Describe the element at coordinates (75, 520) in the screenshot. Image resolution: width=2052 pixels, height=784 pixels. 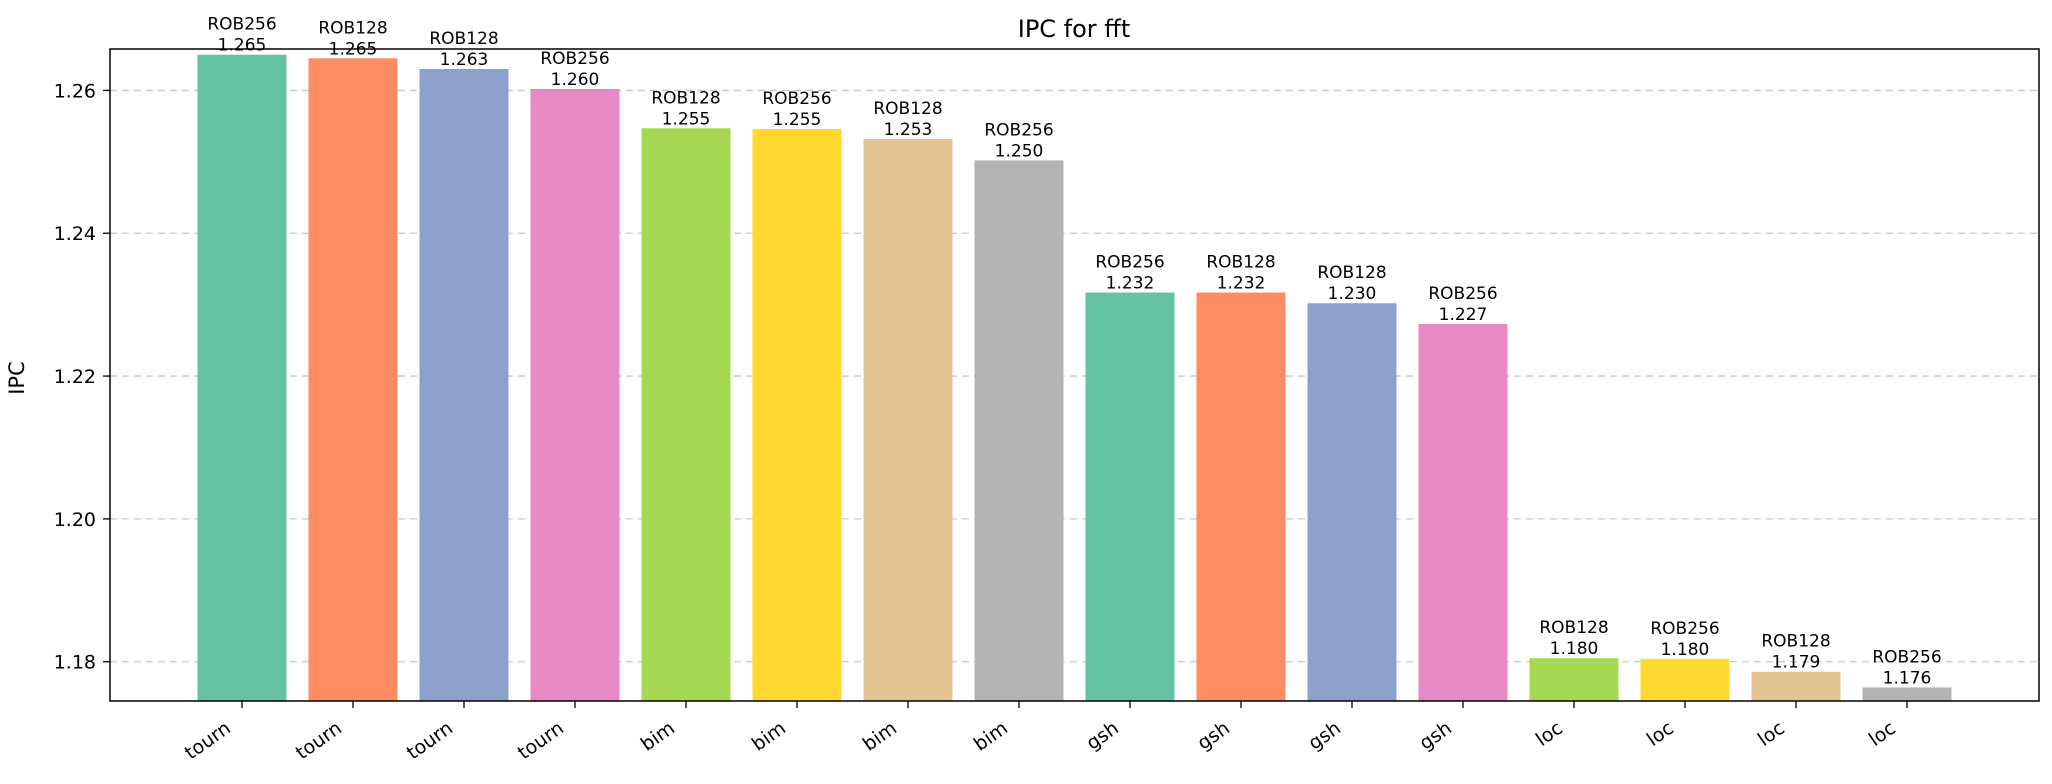
I see `y-tick-label: 1.20` at that location.